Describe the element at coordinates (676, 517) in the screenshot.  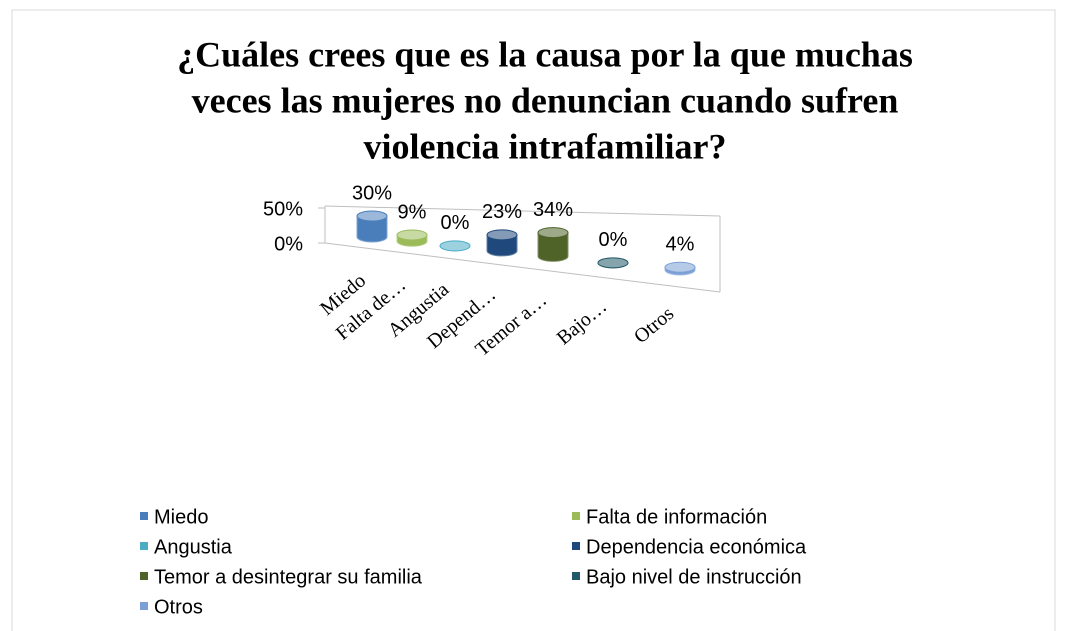
I see `legend-label: Falta de información` at that location.